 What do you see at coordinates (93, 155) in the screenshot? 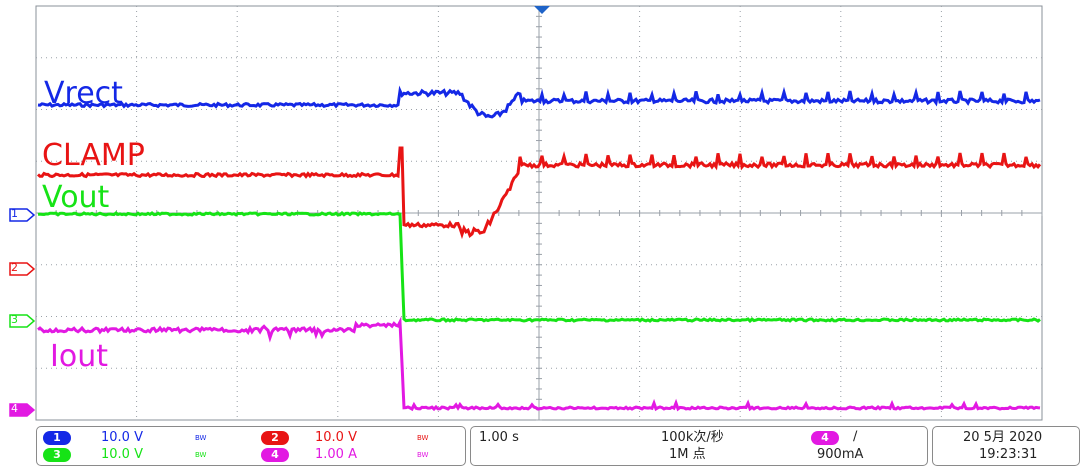
I see `trace-label-clamp: CLAMP` at bounding box center [93, 155].